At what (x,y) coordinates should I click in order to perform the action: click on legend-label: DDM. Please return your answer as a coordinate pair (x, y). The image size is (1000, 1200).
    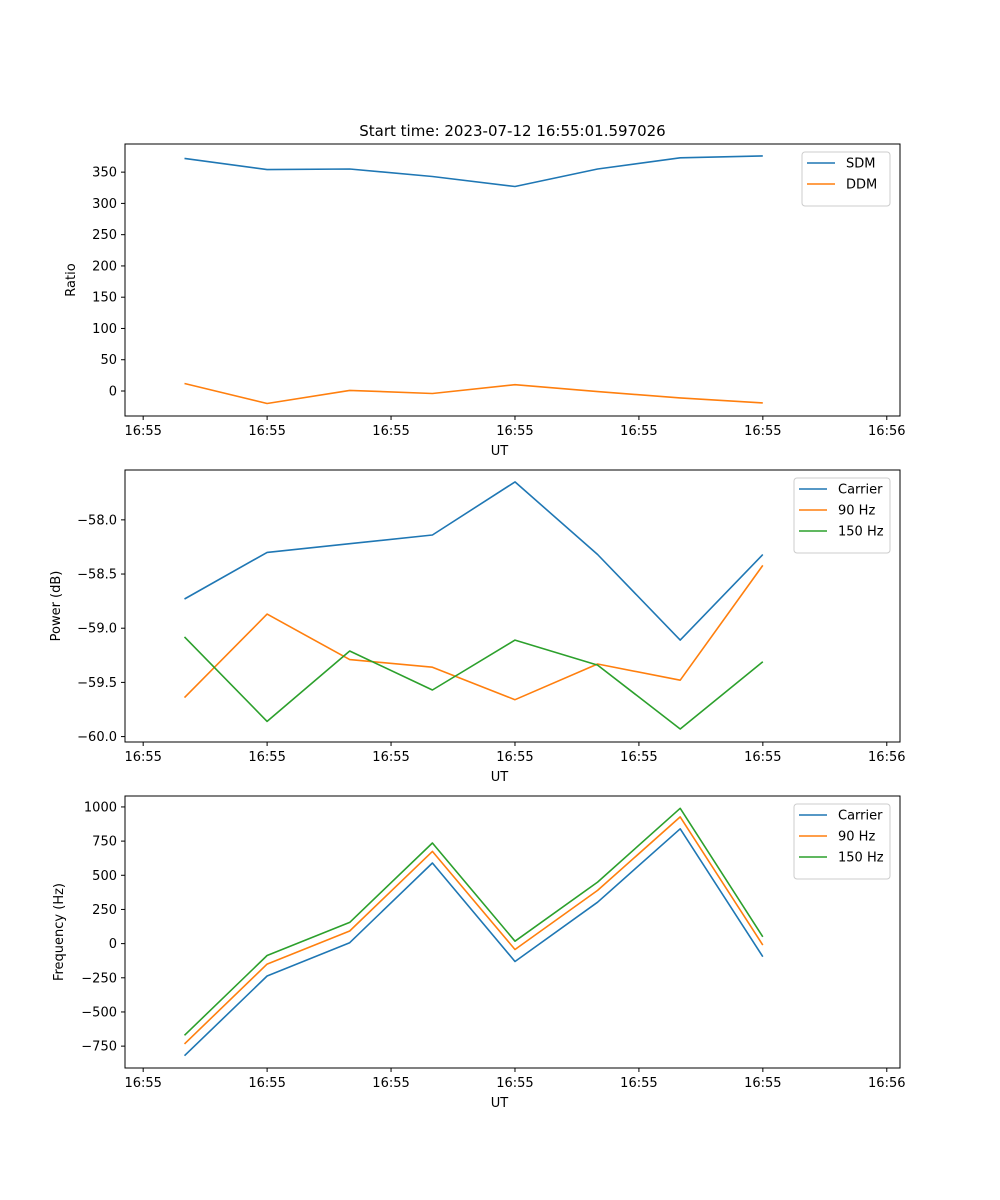
    Looking at the image, I should click on (861, 185).